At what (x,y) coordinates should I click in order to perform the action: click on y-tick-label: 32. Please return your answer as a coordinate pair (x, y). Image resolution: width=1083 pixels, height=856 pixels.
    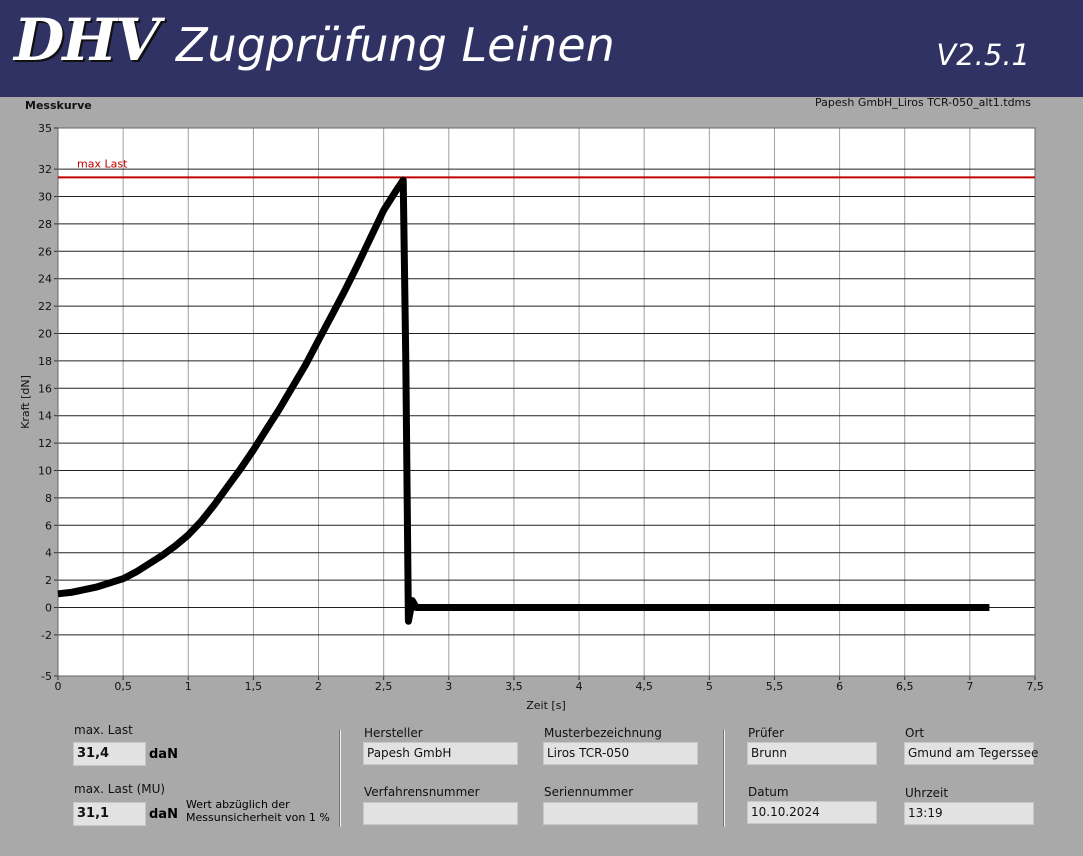
    Looking at the image, I should click on (45, 169).